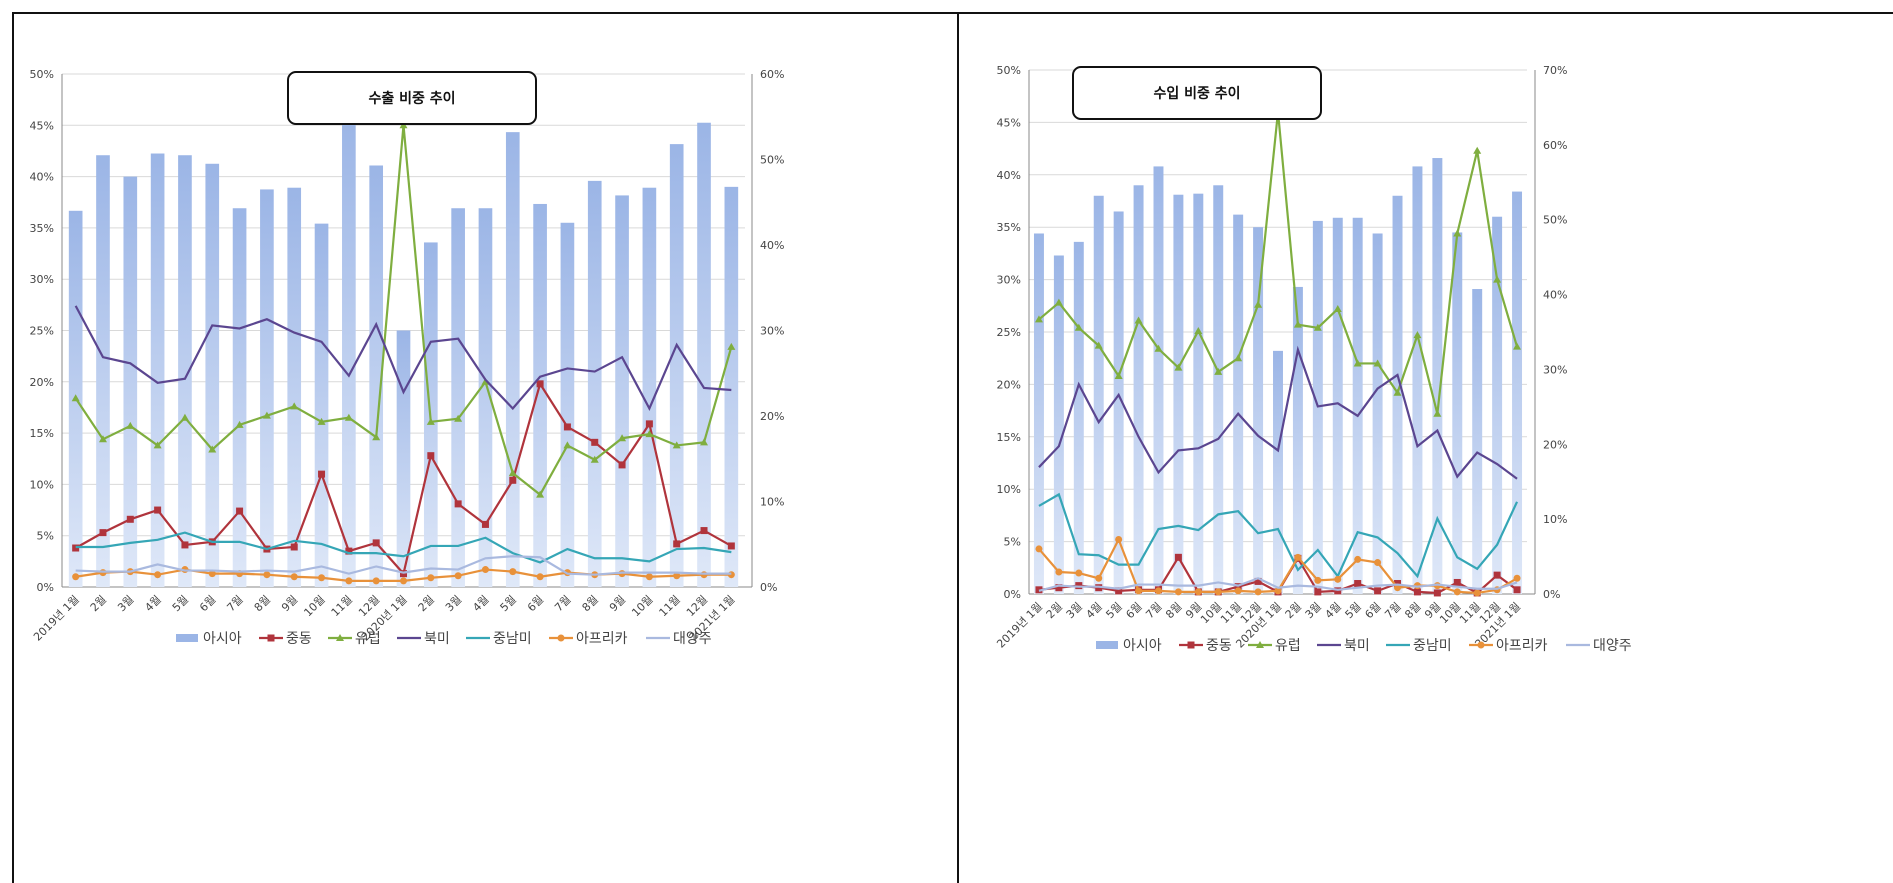 This screenshot has width=1893, height=883. What do you see at coordinates (222, 639) in the screenshot?
I see `legend-label: 아시아` at bounding box center [222, 639].